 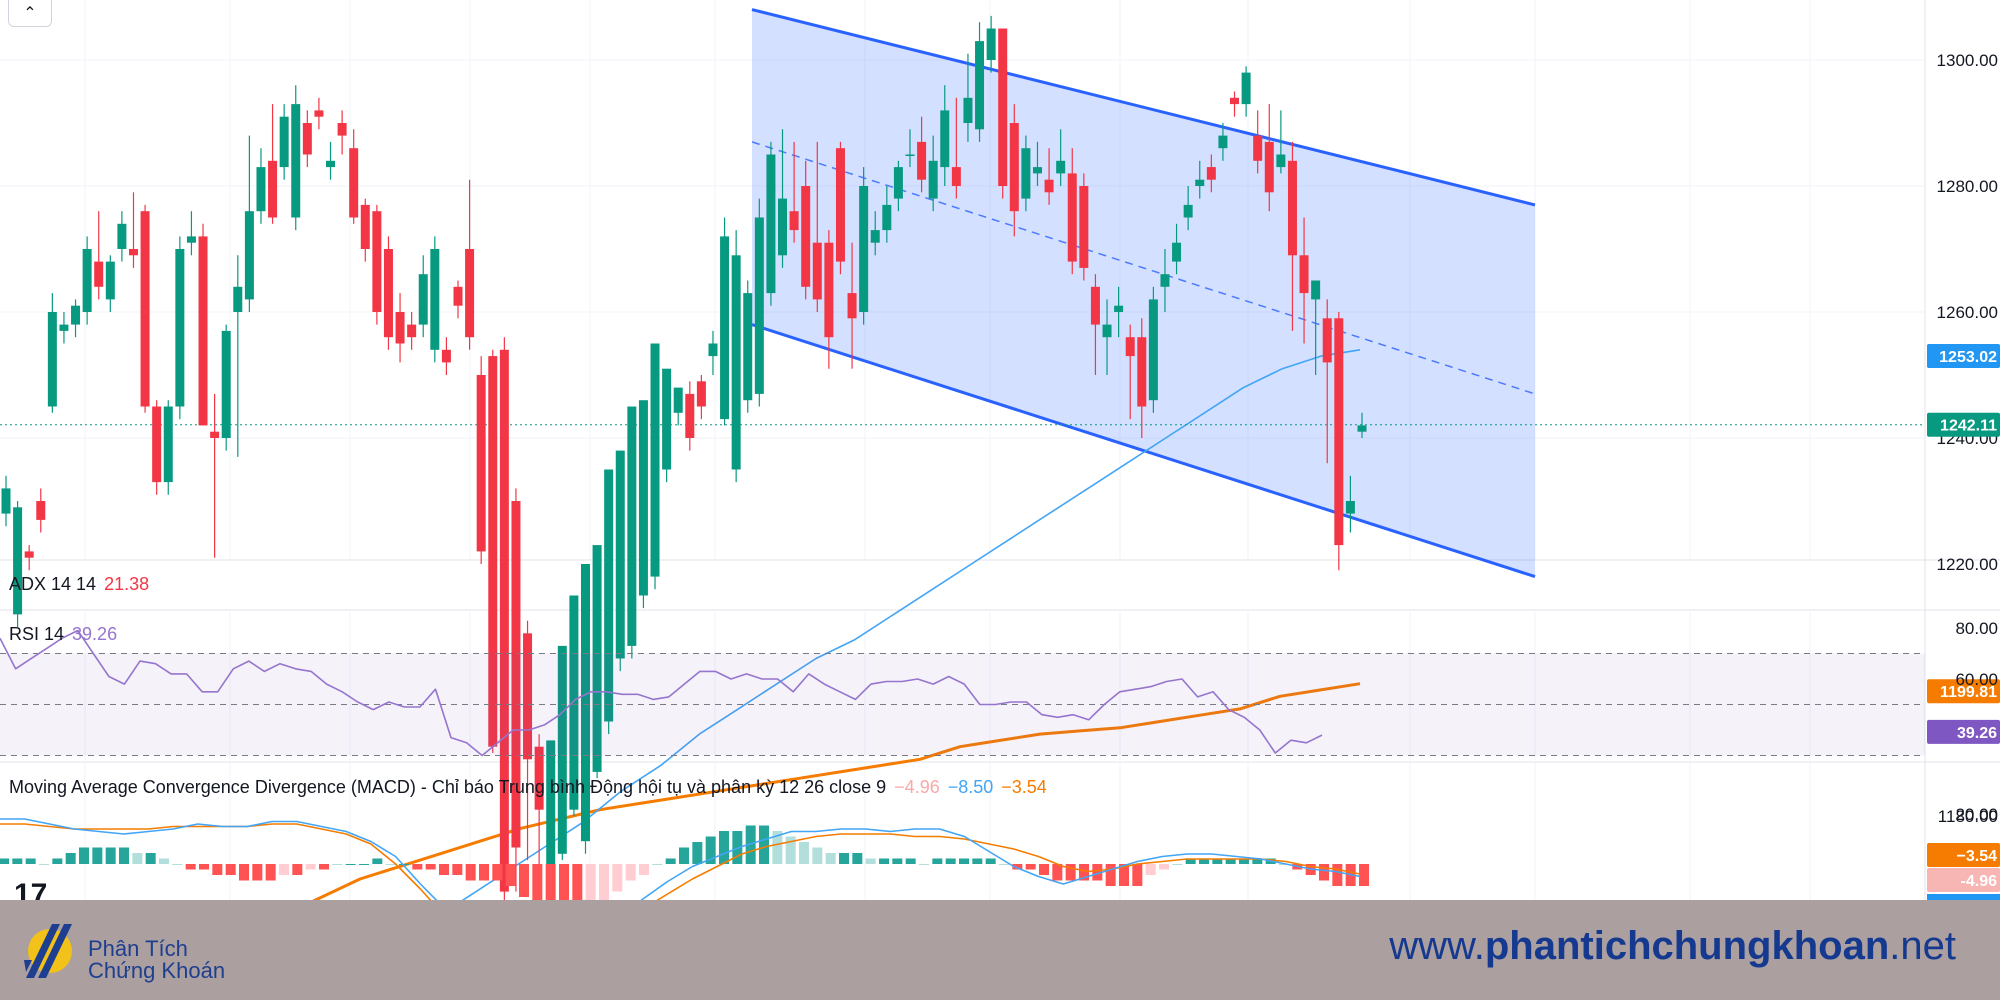 What do you see at coordinates (1967, 564) in the screenshot?
I see `price-tick-label: 1220.00` at bounding box center [1967, 564].